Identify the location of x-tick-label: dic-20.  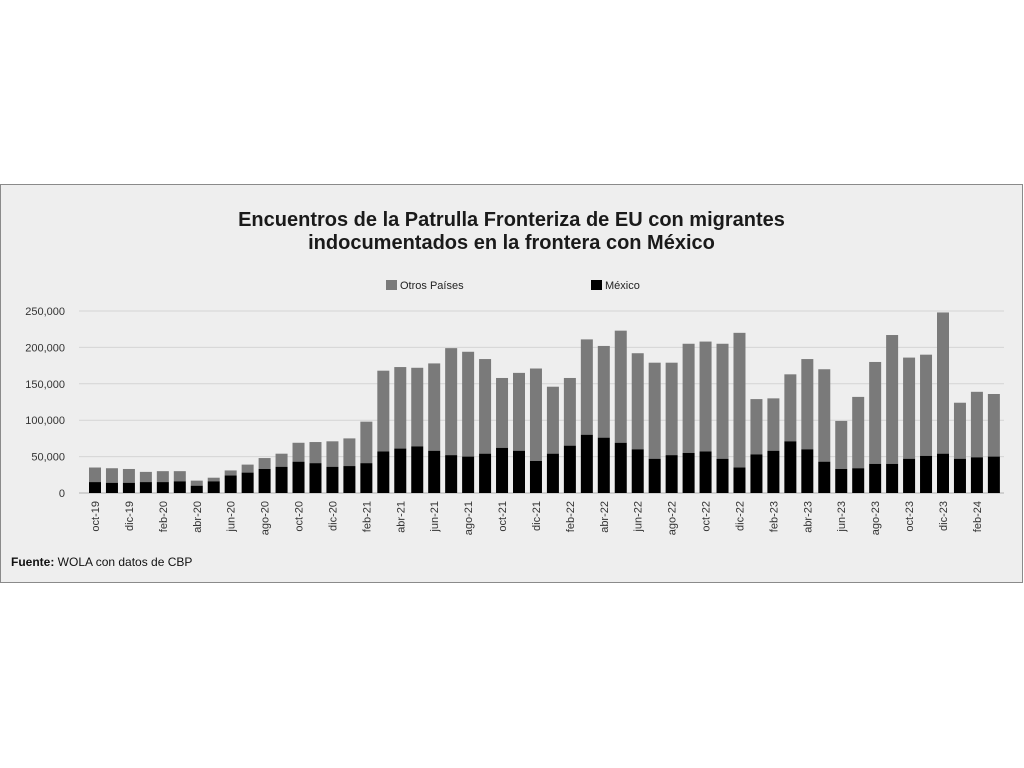
(333, 516).